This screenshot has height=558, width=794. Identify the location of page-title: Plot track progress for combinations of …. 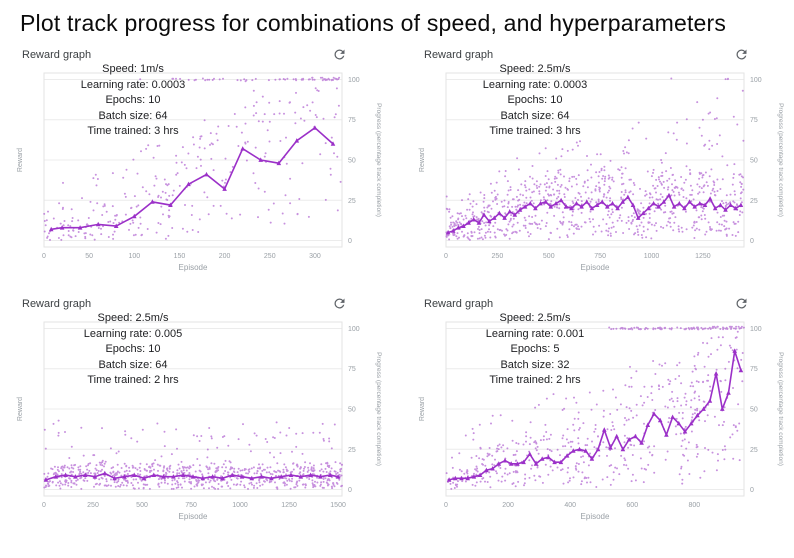
(373, 23).